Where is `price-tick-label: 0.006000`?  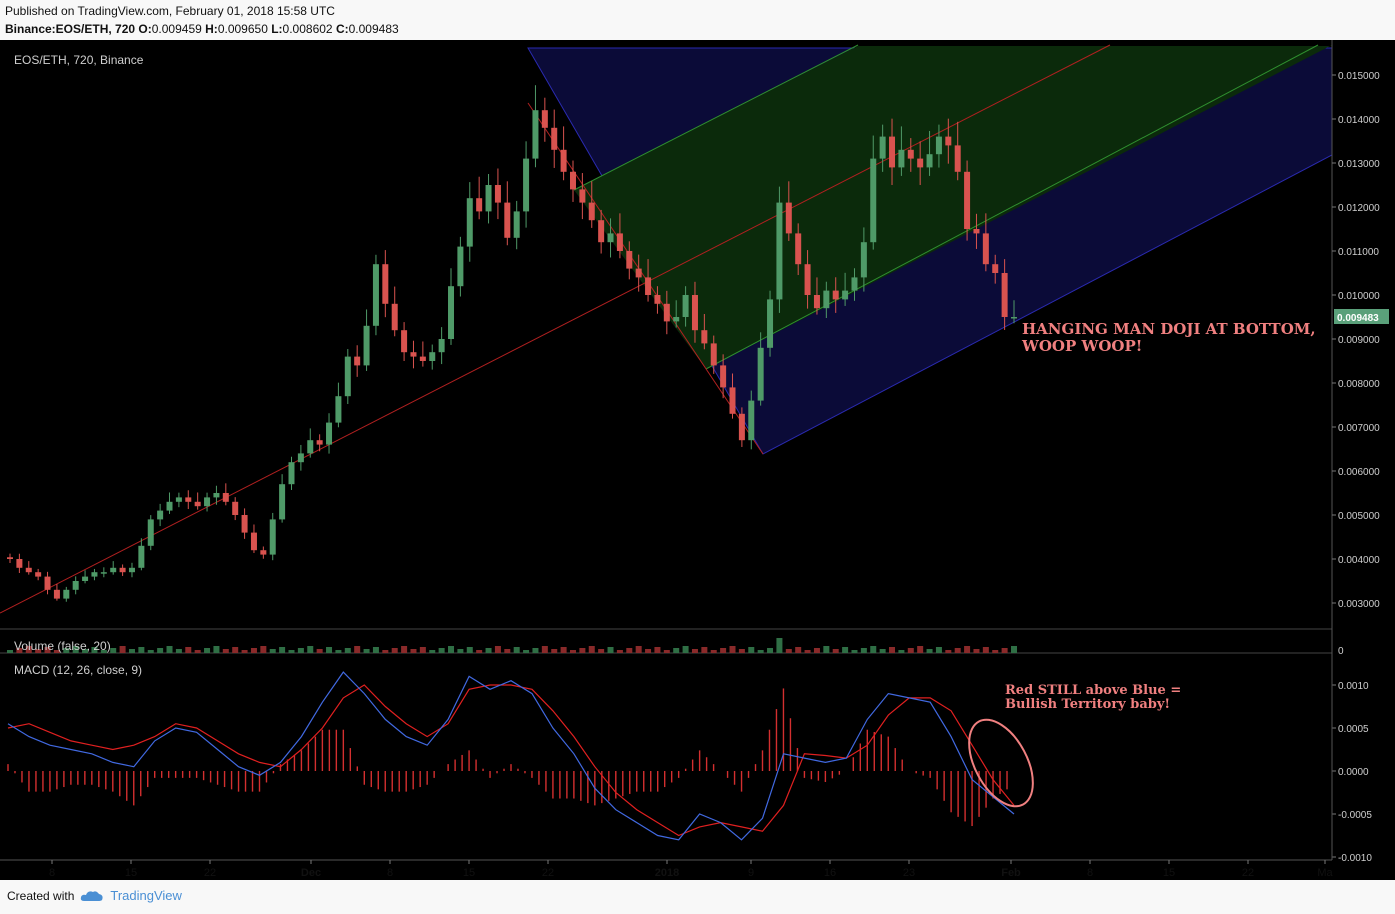 price-tick-label: 0.006000 is located at coordinates (1359, 472).